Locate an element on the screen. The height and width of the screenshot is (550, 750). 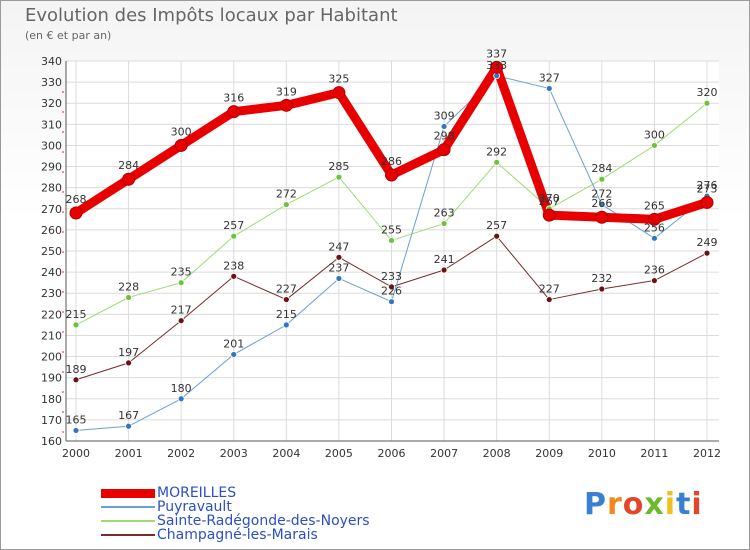
data-label: 215 is located at coordinates (286, 314).